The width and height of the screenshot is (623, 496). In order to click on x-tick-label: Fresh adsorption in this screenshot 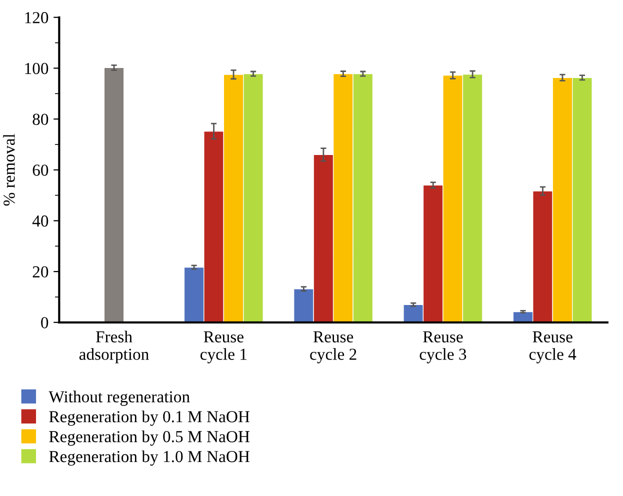, I will do `click(114, 347)`.